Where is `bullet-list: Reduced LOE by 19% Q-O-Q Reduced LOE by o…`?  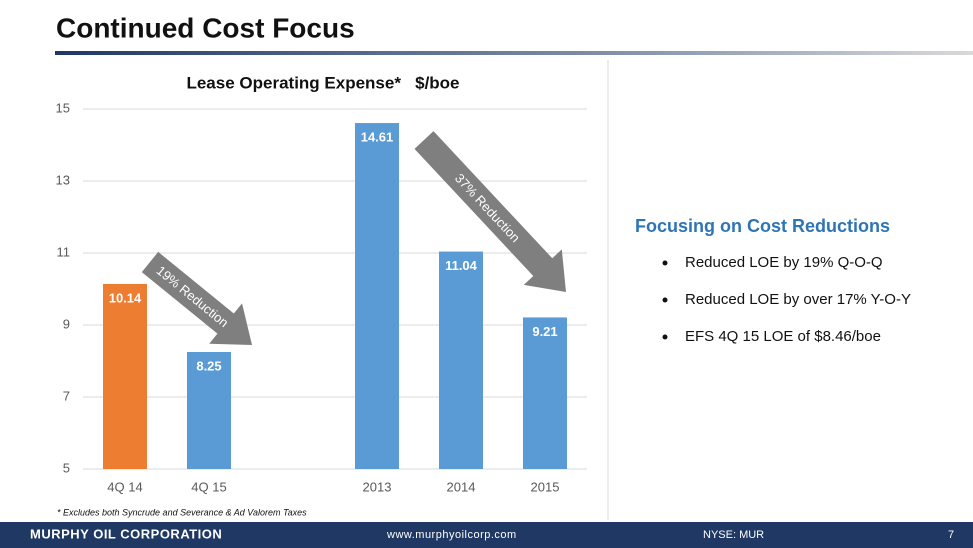 bullet-list: Reduced LOE by 19% Q-O-Q Reduced LOE by o… is located at coordinates (786, 299).